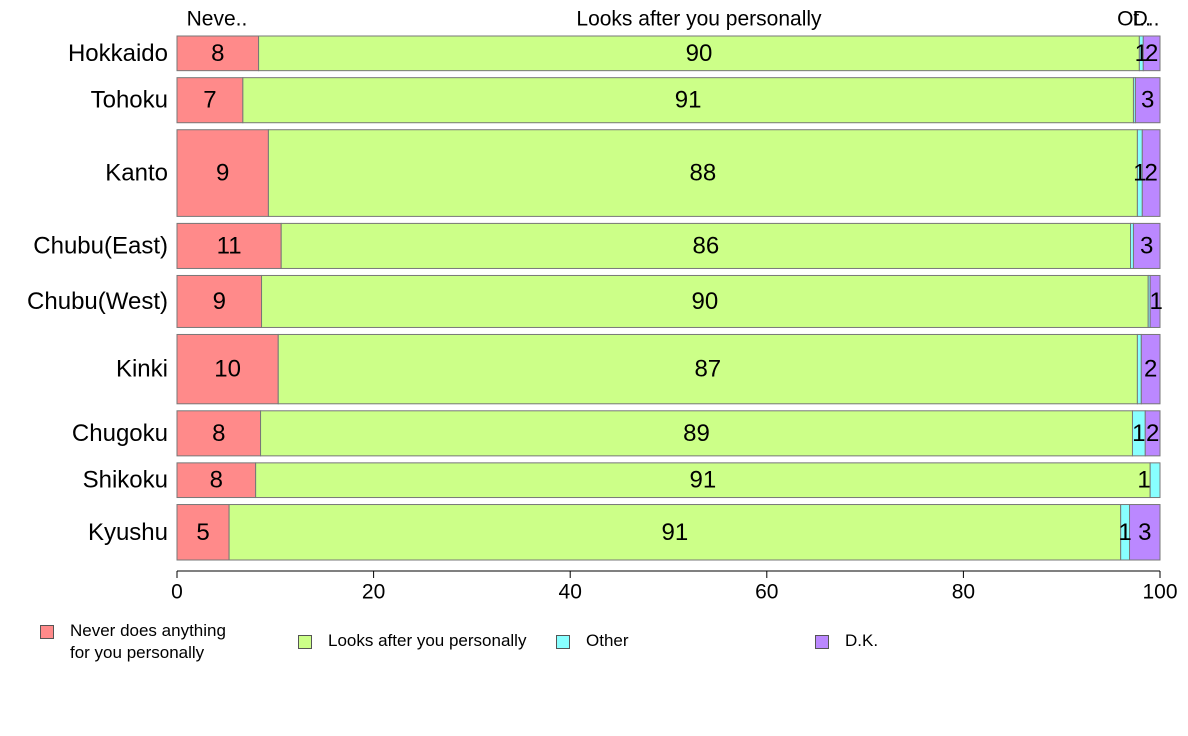  Describe the element at coordinates (47, 632) in the screenshot. I see `legend-swatch-never` at that location.